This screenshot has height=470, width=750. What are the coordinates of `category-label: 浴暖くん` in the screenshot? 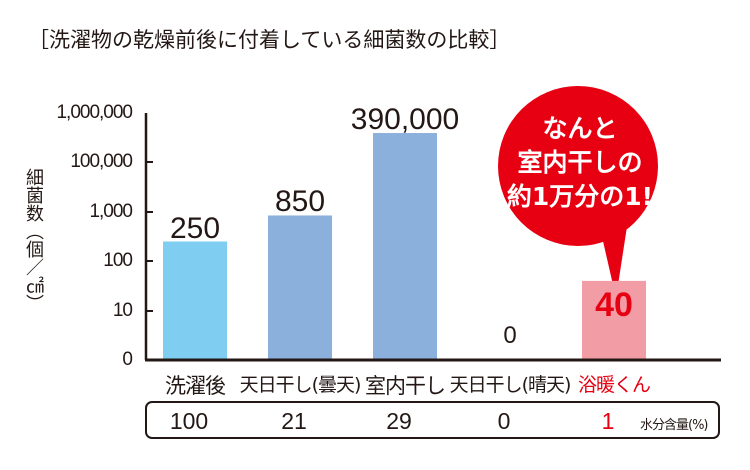 It's located at (614, 385).